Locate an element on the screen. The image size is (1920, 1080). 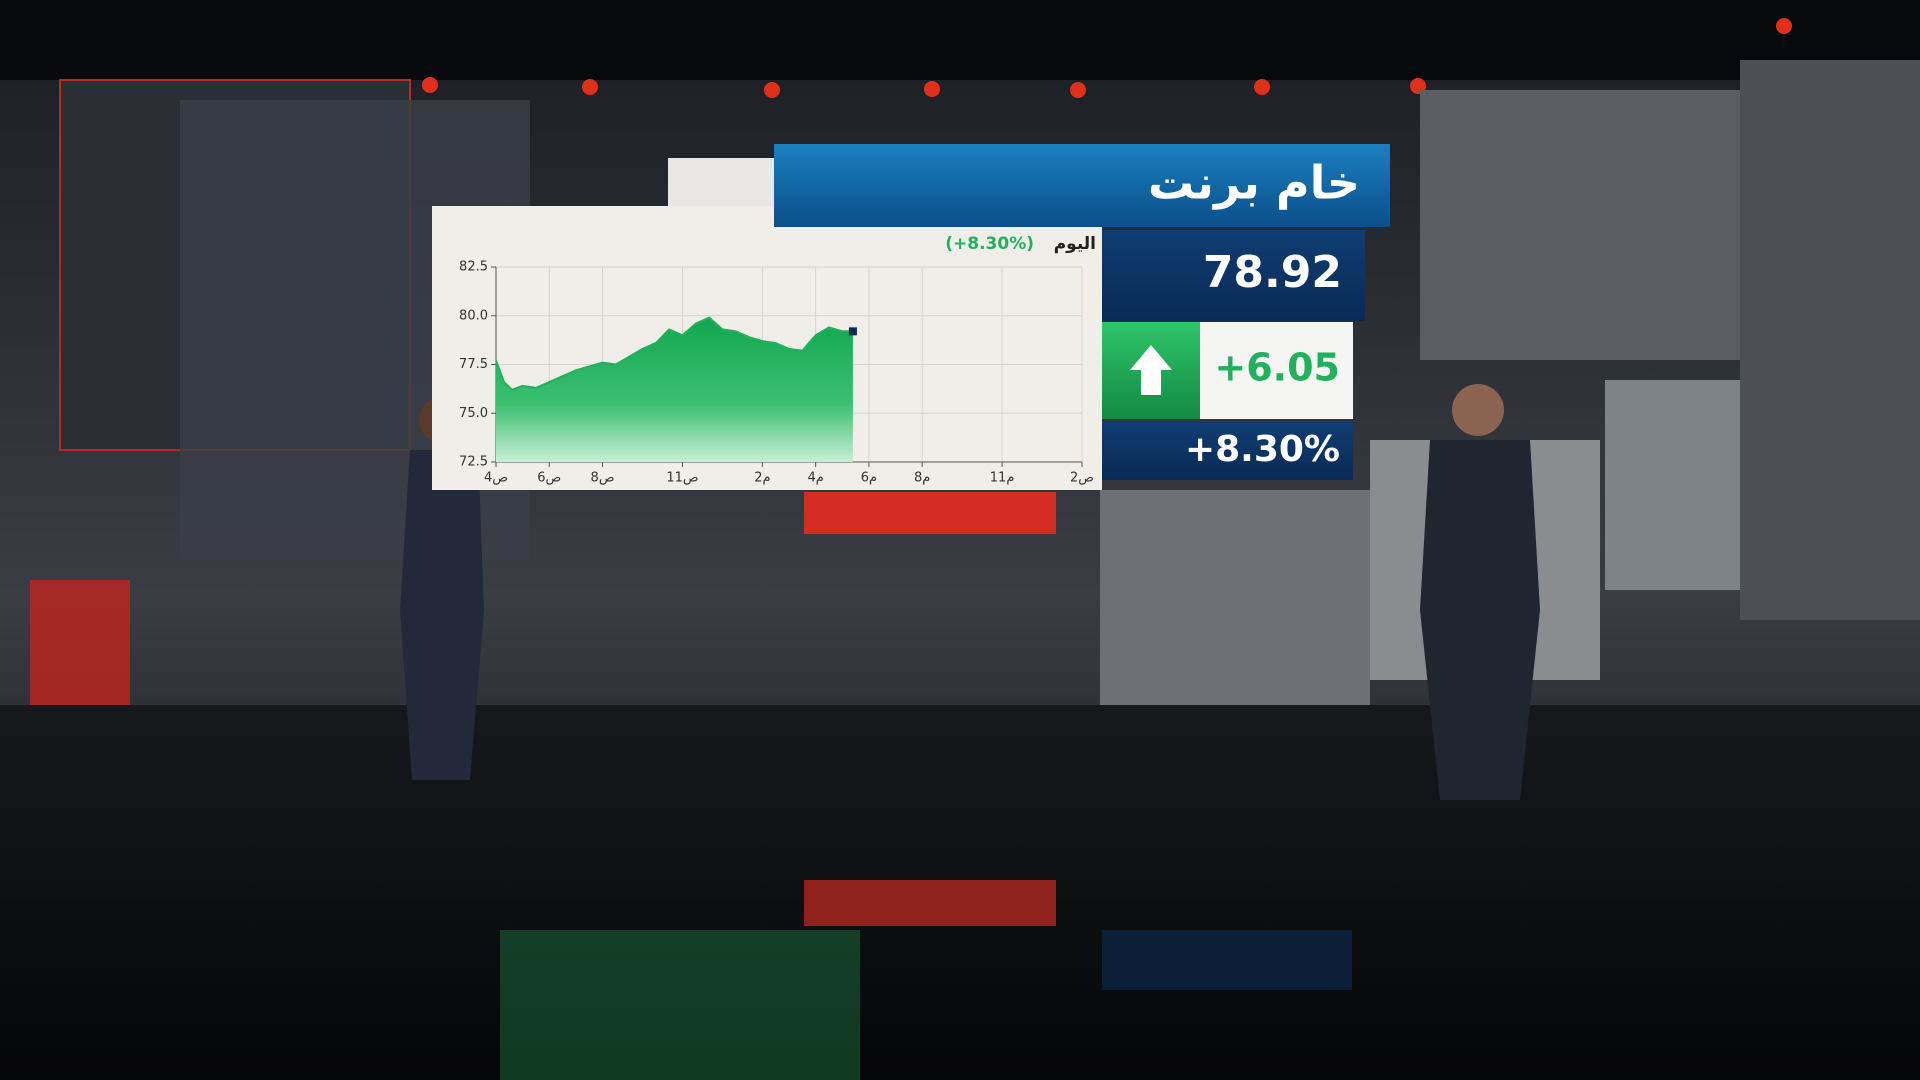
ceiling is located at coordinates (960, 40).